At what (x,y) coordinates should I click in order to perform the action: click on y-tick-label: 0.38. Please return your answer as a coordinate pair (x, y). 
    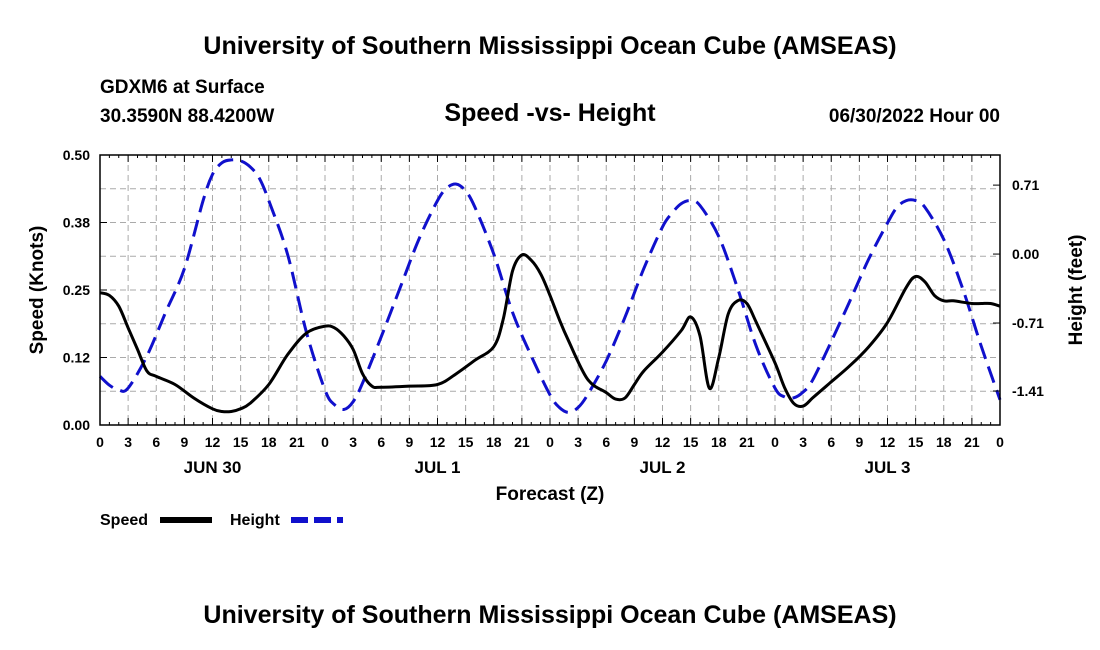
    Looking at the image, I should click on (76, 223).